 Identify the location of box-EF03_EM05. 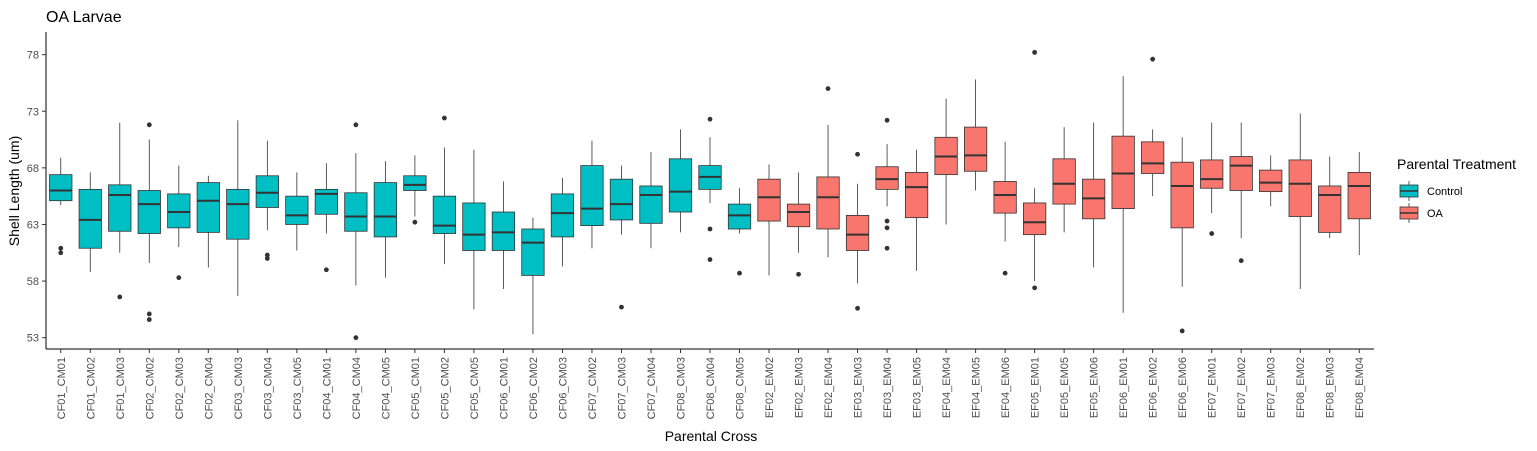
(916, 210).